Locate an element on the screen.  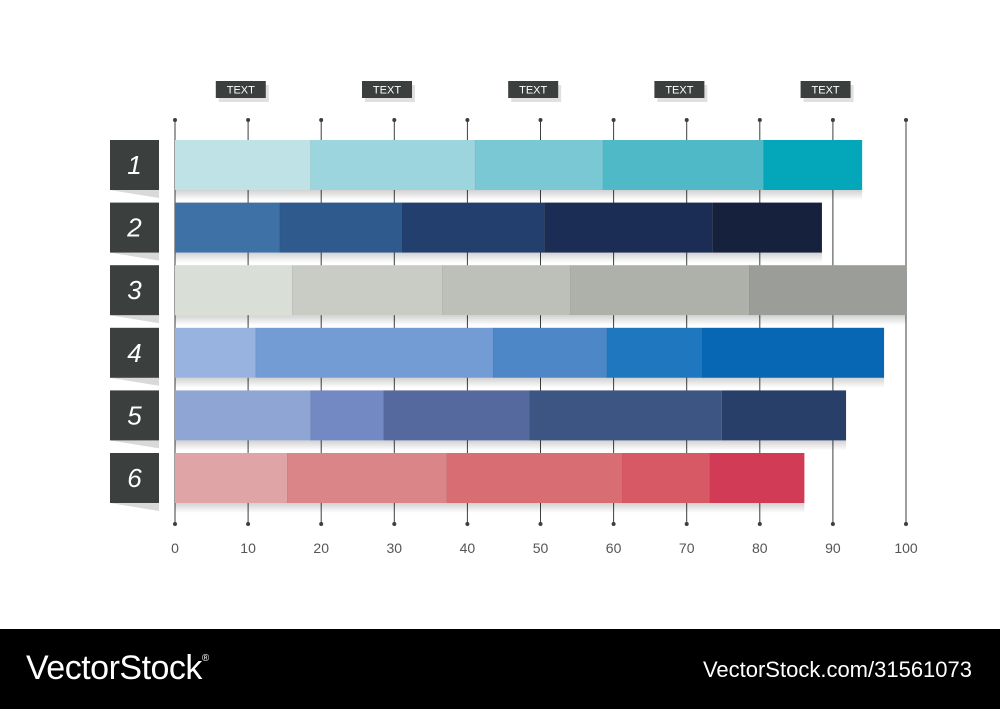
x-tick-label-0: 0 is located at coordinates (175, 548).